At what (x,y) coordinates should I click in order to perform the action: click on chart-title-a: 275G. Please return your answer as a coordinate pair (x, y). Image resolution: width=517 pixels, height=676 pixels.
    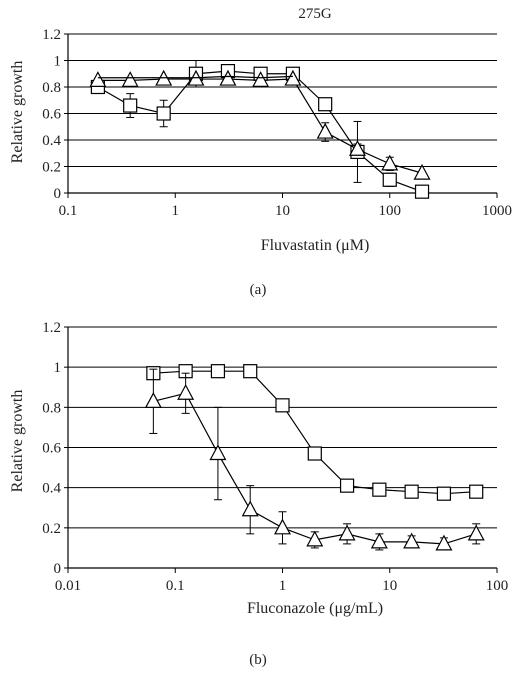
    Looking at the image, I should click on (315, 14).